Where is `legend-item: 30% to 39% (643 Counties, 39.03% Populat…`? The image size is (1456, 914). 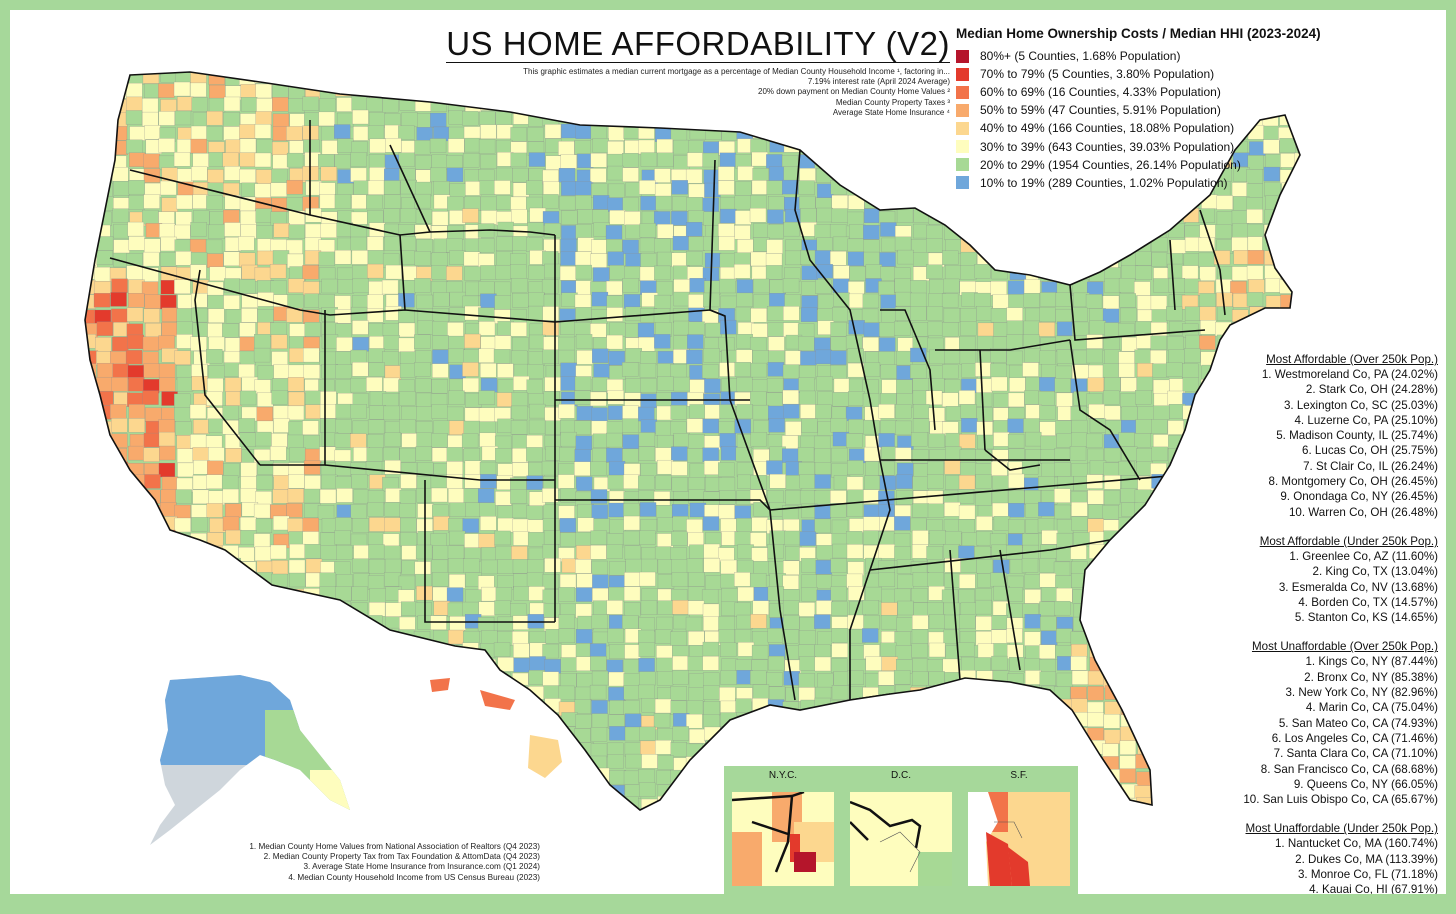 legend-item: 30% to 39% (643 Counties, 39.03% Populat… is located at coordinates (1151, 146).